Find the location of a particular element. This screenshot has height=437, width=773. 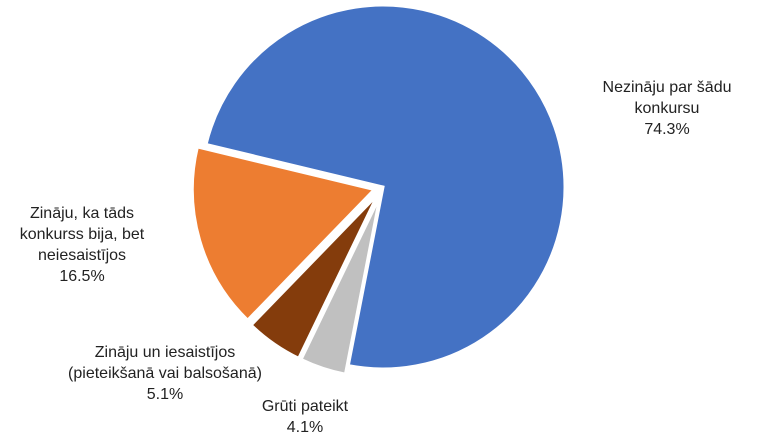

value-label: 74.3% is located at coordinates (667, 129).